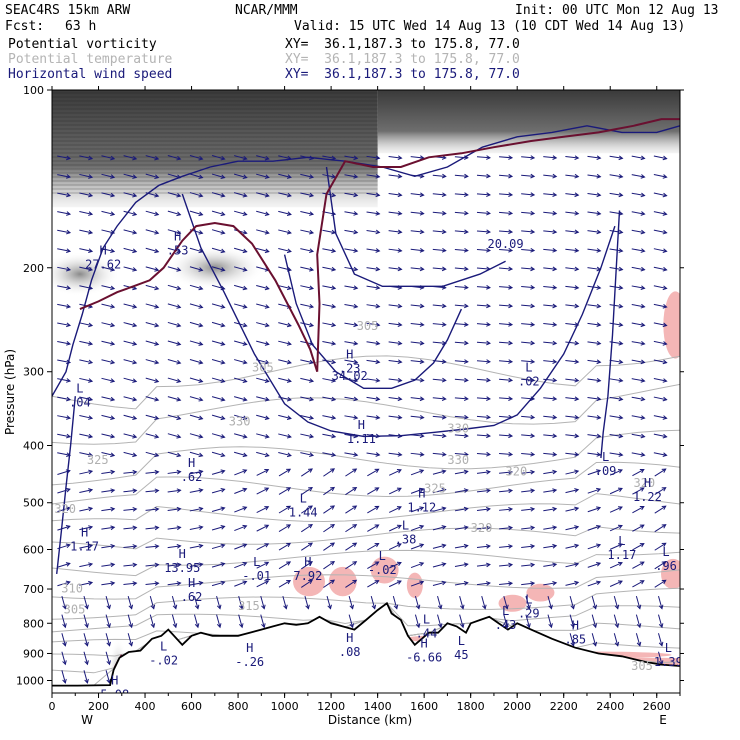 The image size is (740, 740). I want to click on theta-isoline, so click(366, 563).